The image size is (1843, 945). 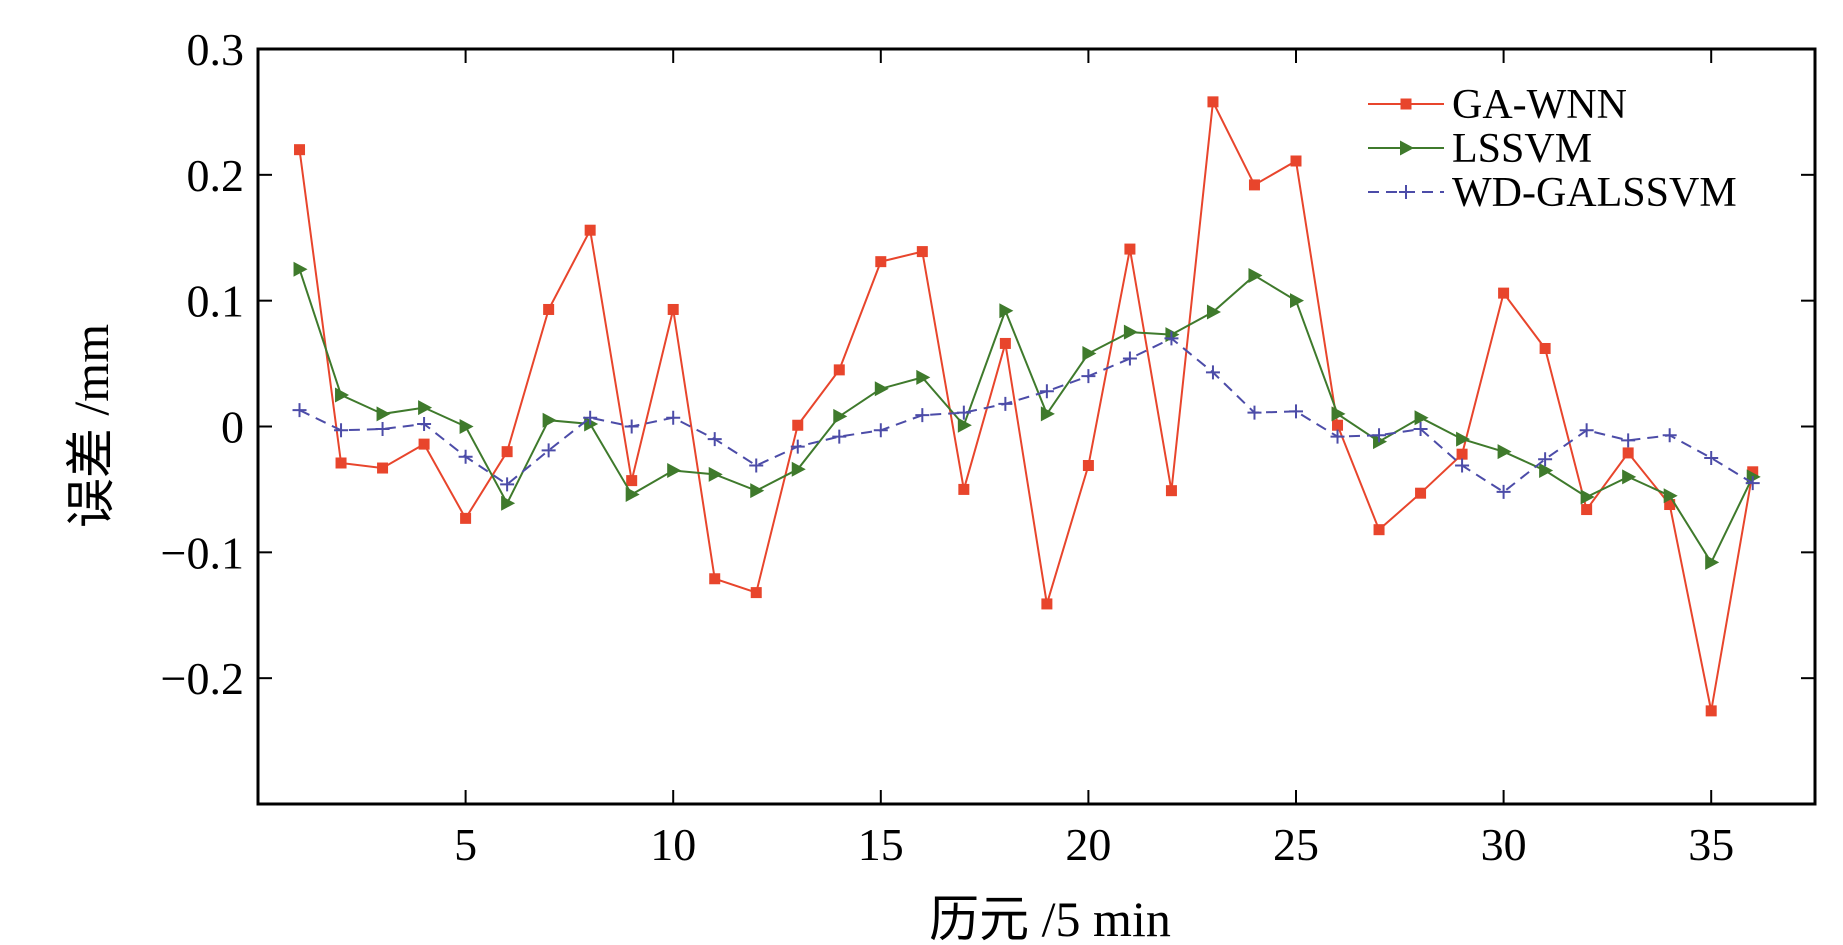 I want to click on series-line-wd-galssvm, so click(x=1026, y=415).